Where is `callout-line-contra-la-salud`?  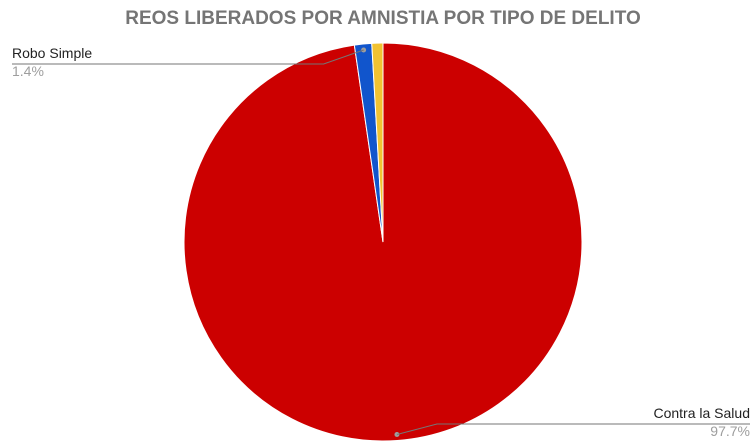
callout-line-contra-la-salud is located at coordinates (573, 429).